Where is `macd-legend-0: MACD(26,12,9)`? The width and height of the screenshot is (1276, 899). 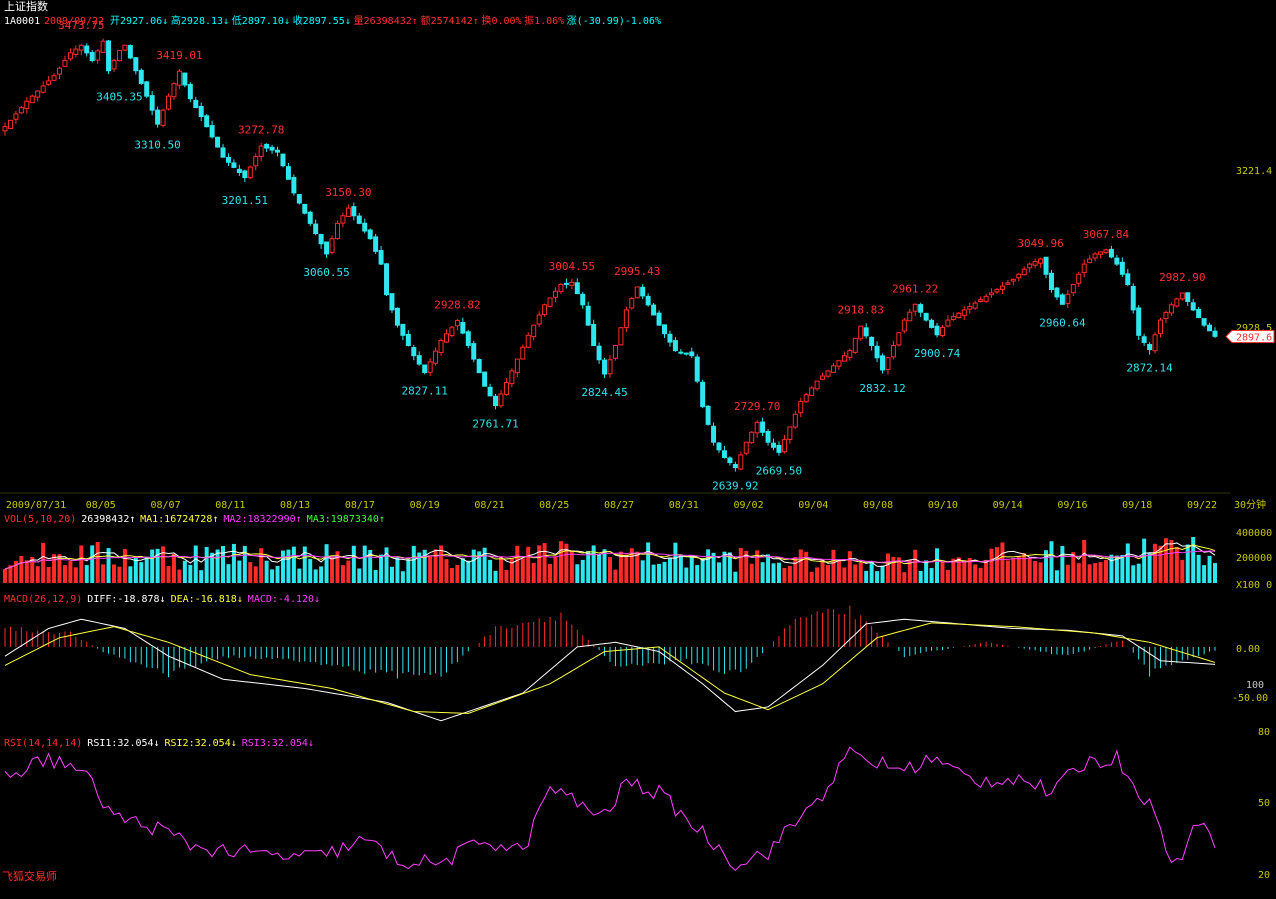 macd-legend-0: MACD(26,12,9) is located at coordinates (43, 599).